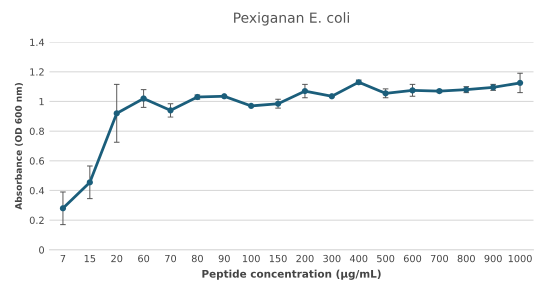  I want to click on x-tick-label: 500, so click(385, 258).